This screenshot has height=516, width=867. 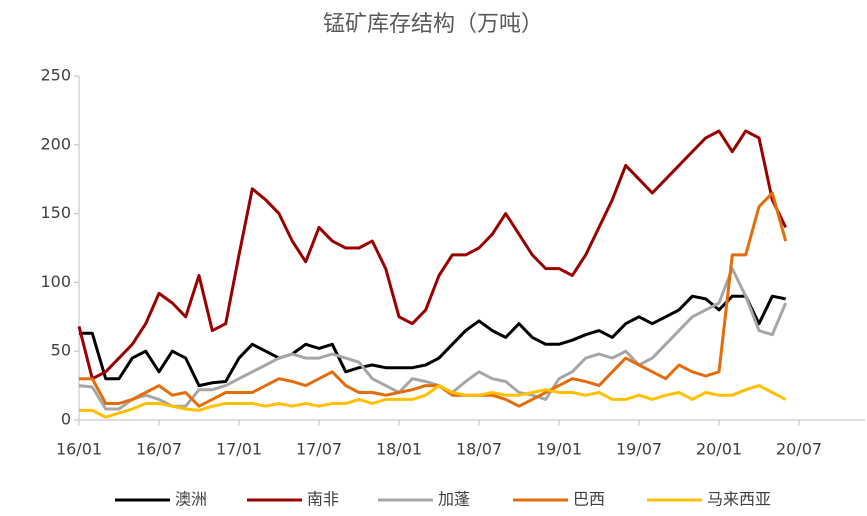 What do you see at coordinates (55, 281) in the screenshot?
I see `y-tick-label: 100` at bounding box center [55, 281].